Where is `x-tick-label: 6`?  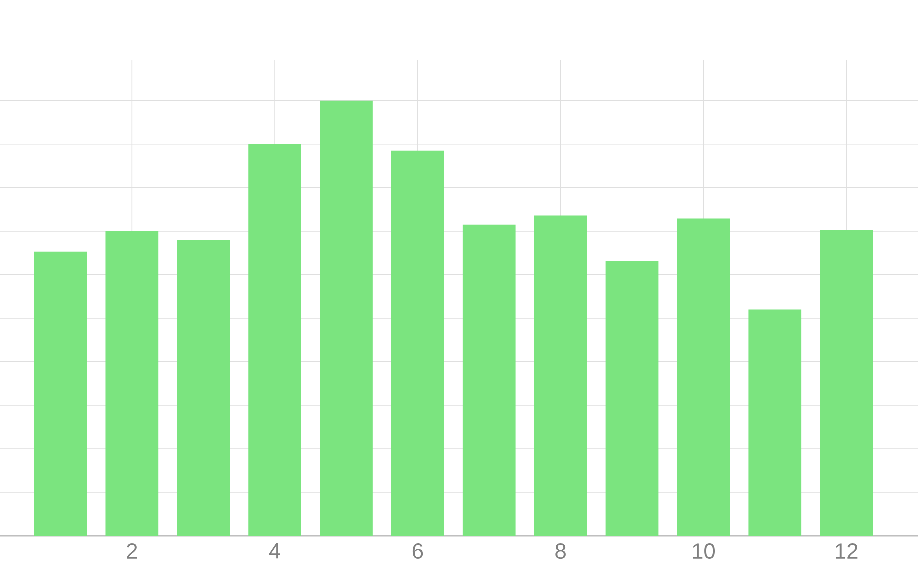
x-tick-label: 6 is located at coordinates (418, 552).